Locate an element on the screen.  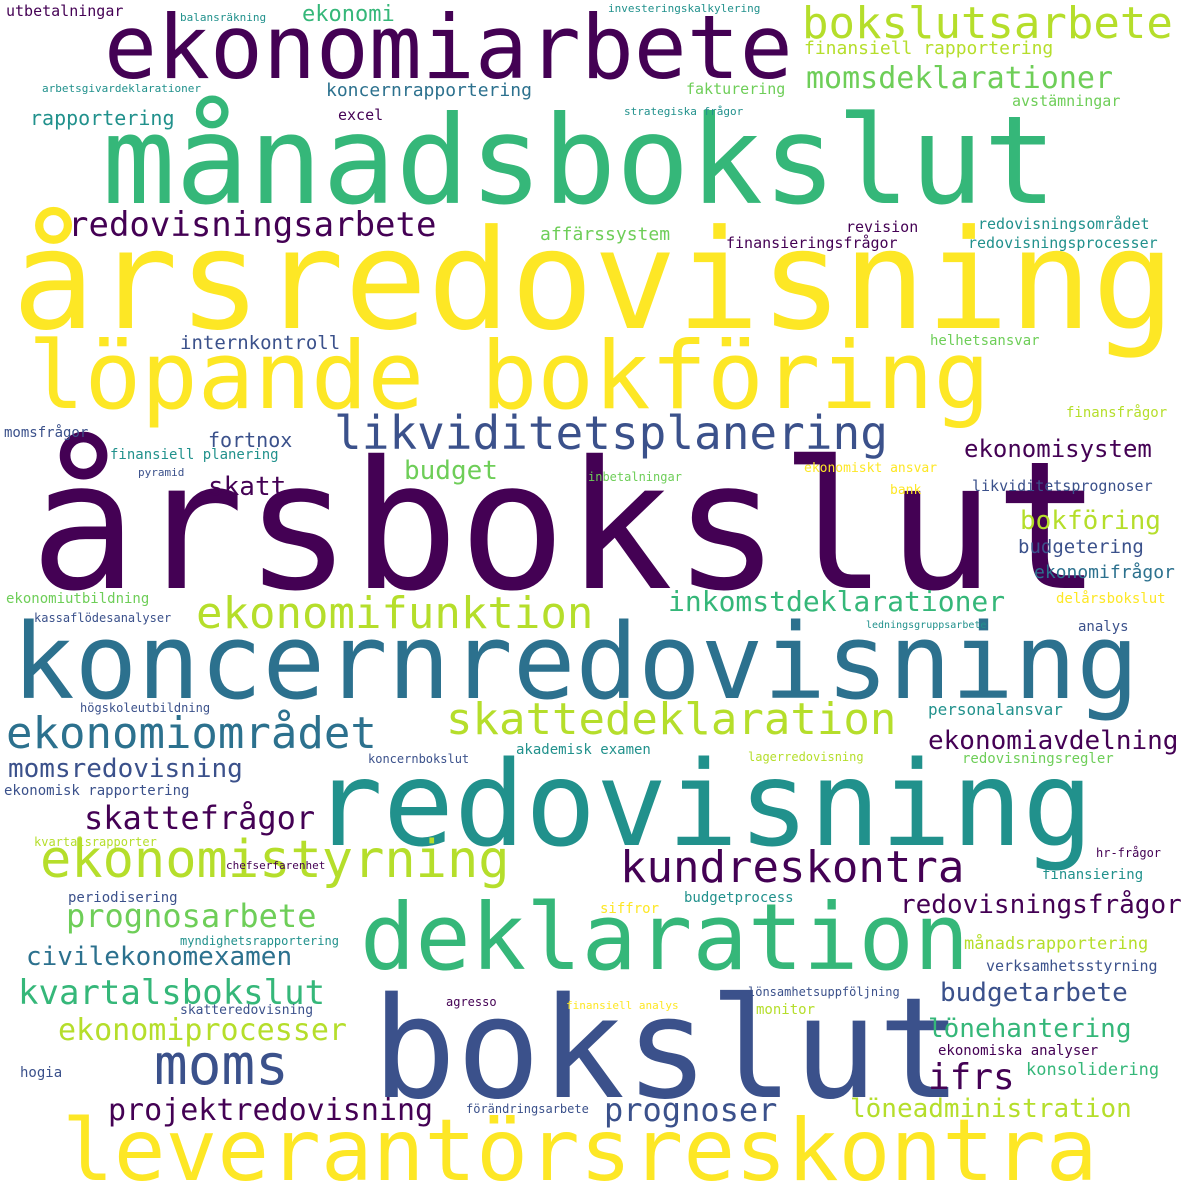
word-ekonomiomradet: ekonomiområdet is located at coordinates (191, 733).